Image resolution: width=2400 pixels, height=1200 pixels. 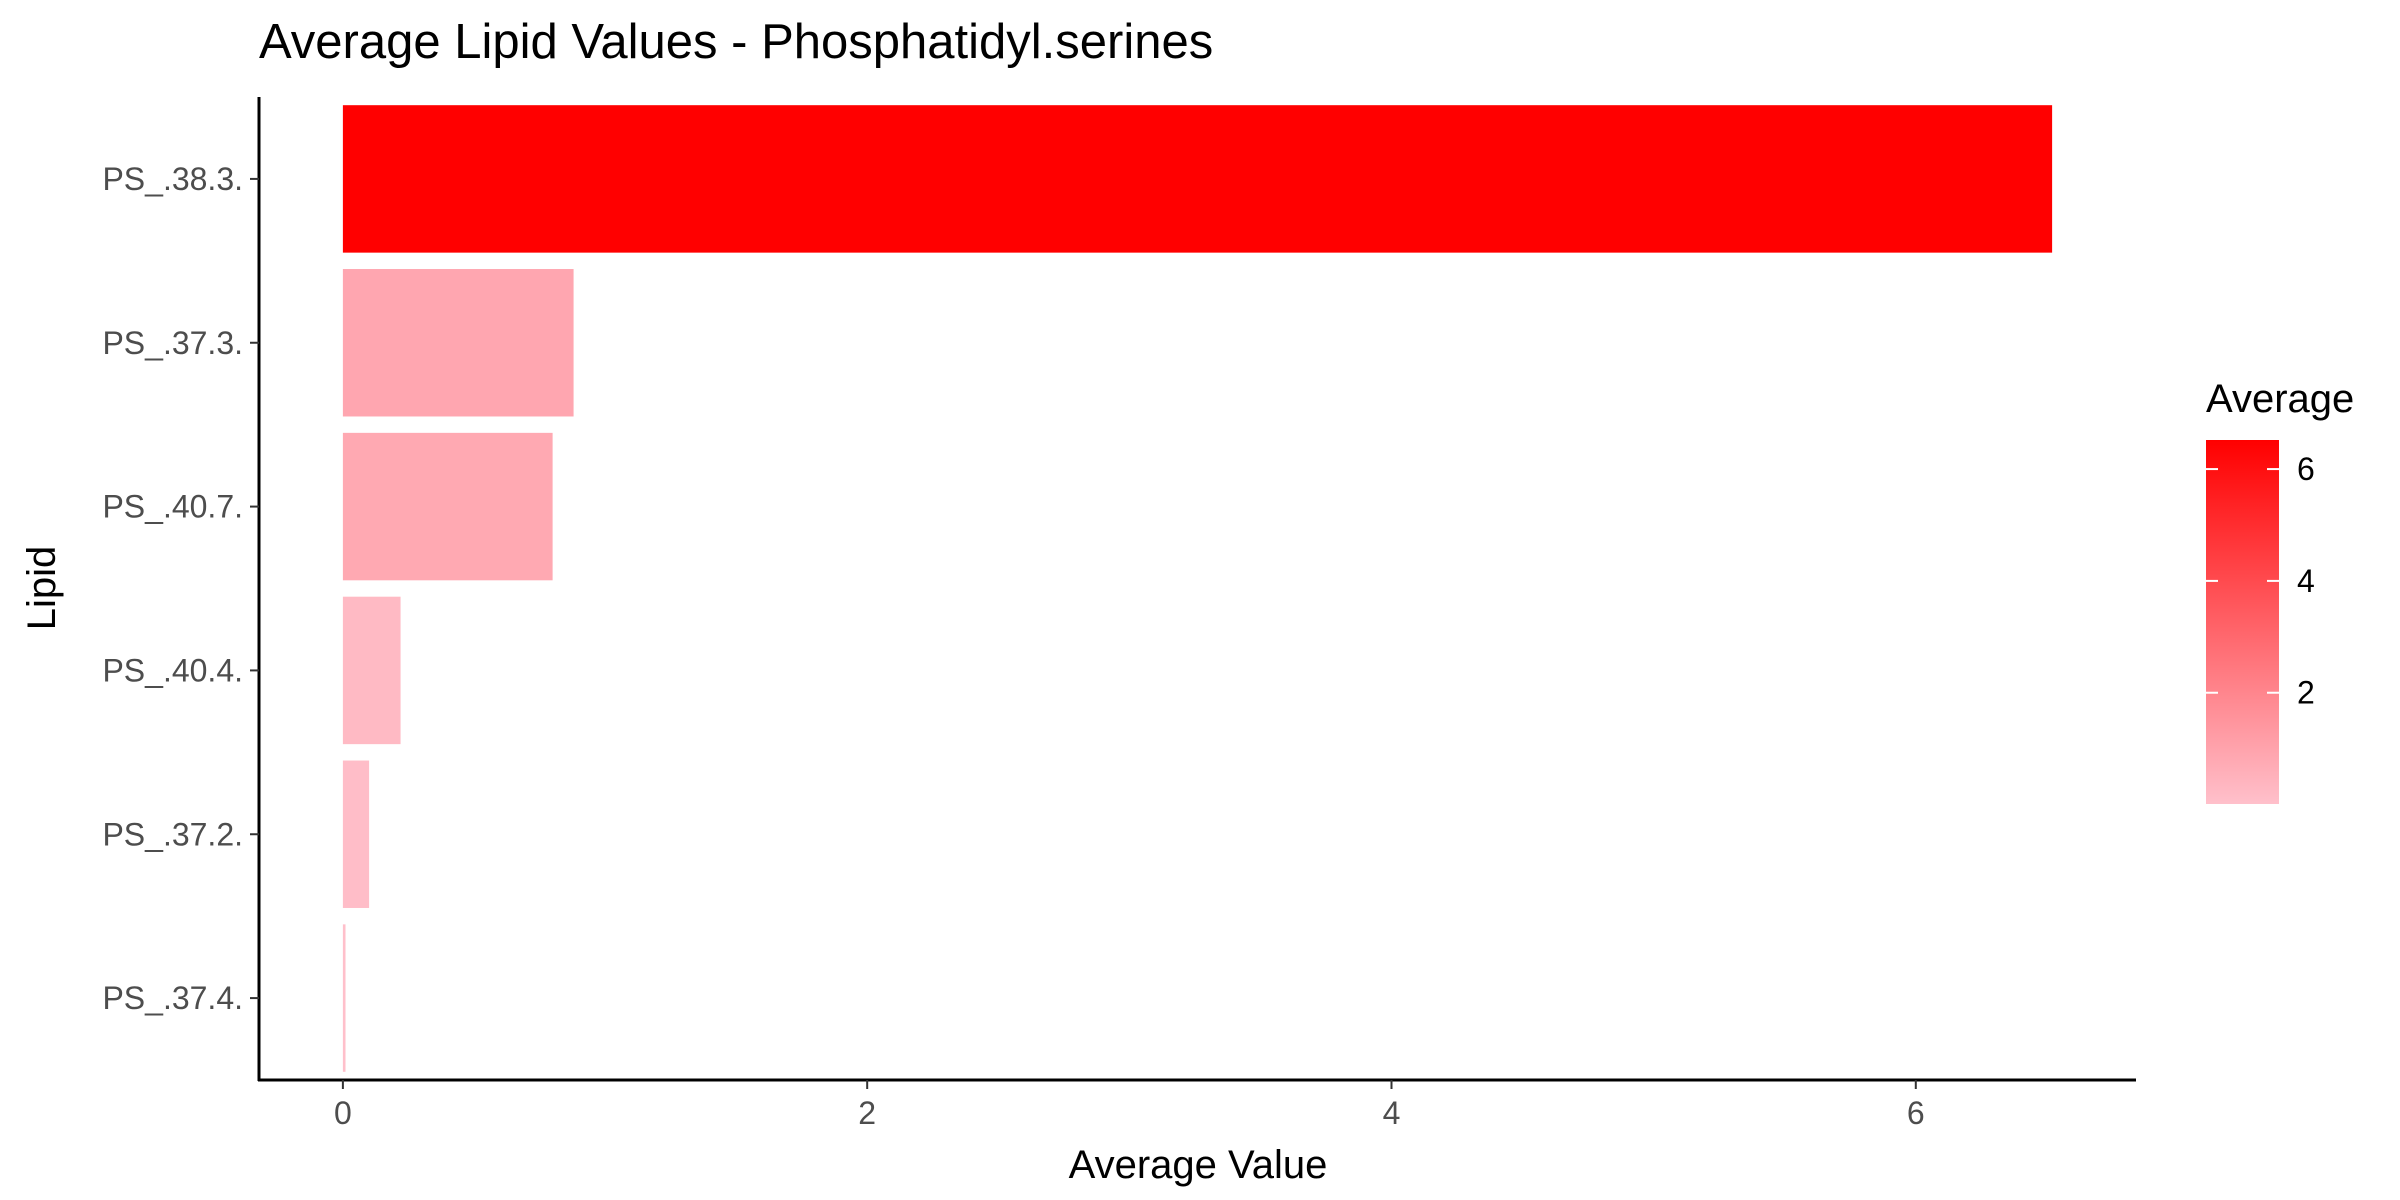 I want to click on bar-PS_.38.3., so click(x=1197, y=179).